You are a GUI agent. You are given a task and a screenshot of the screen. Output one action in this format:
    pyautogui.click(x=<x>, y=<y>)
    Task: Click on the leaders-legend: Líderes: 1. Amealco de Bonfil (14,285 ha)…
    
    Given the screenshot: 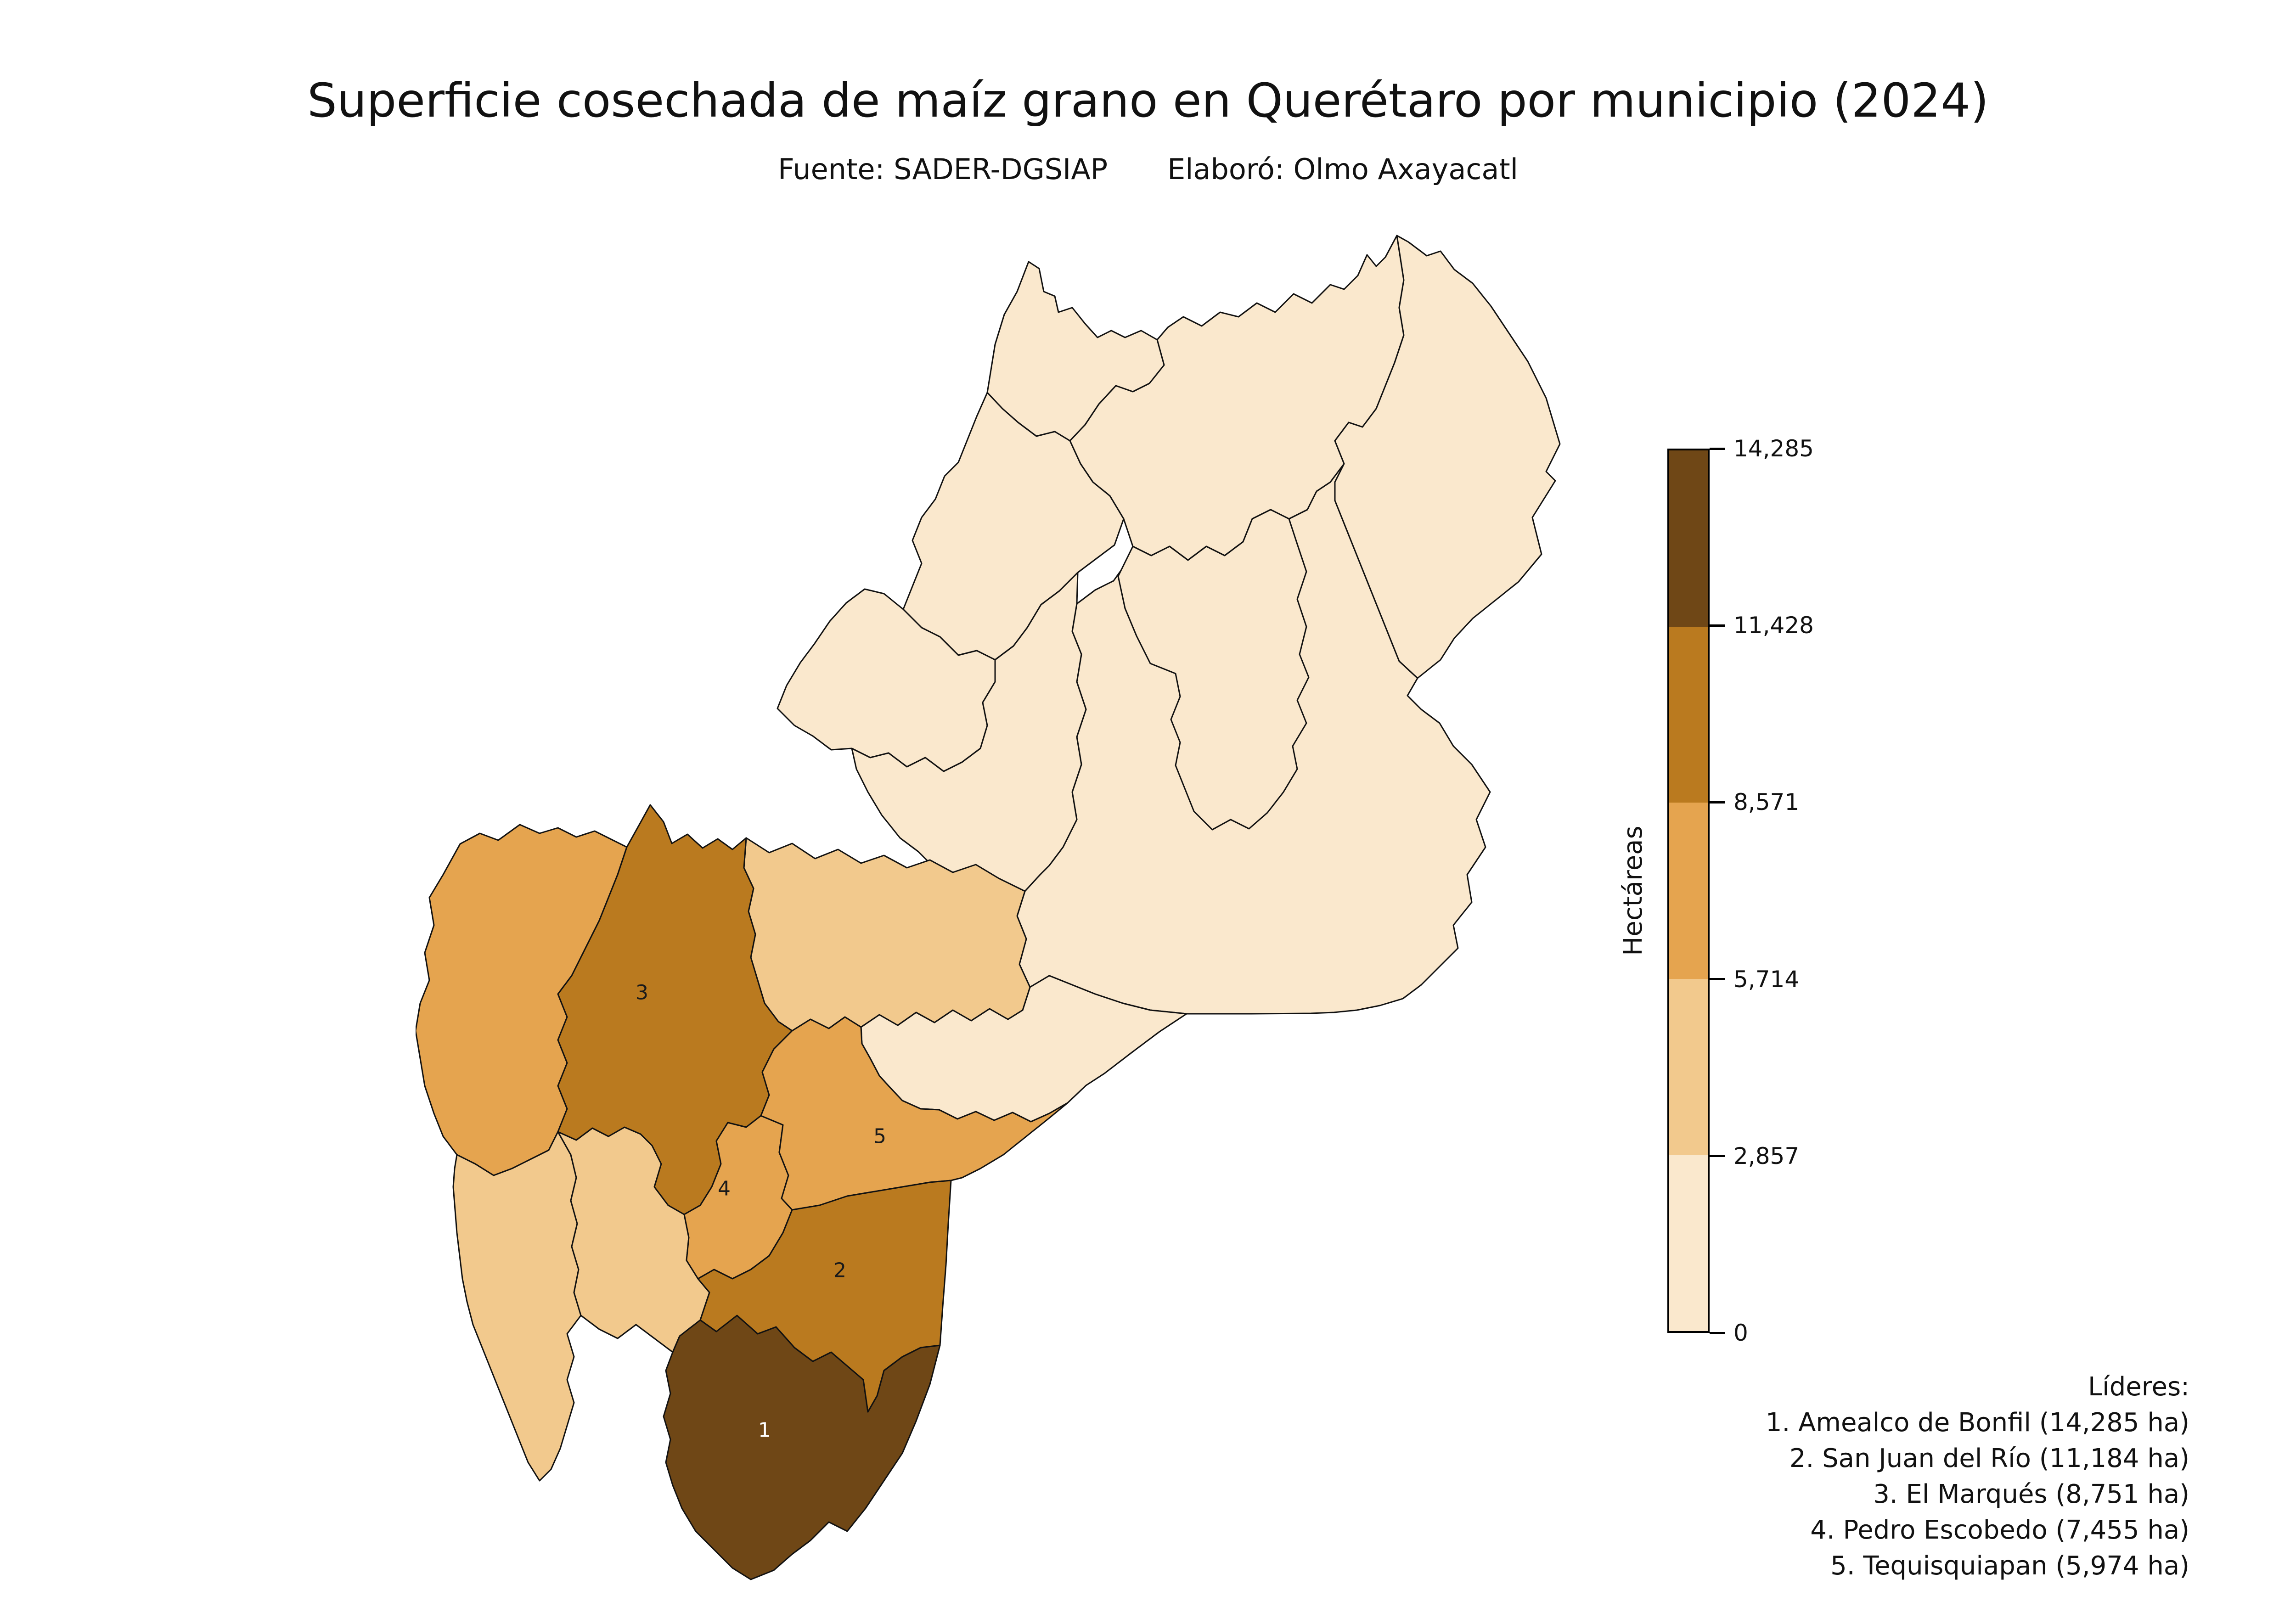 What is the action you would take?
    pyautogui.click(x=1977, y=1476)
    